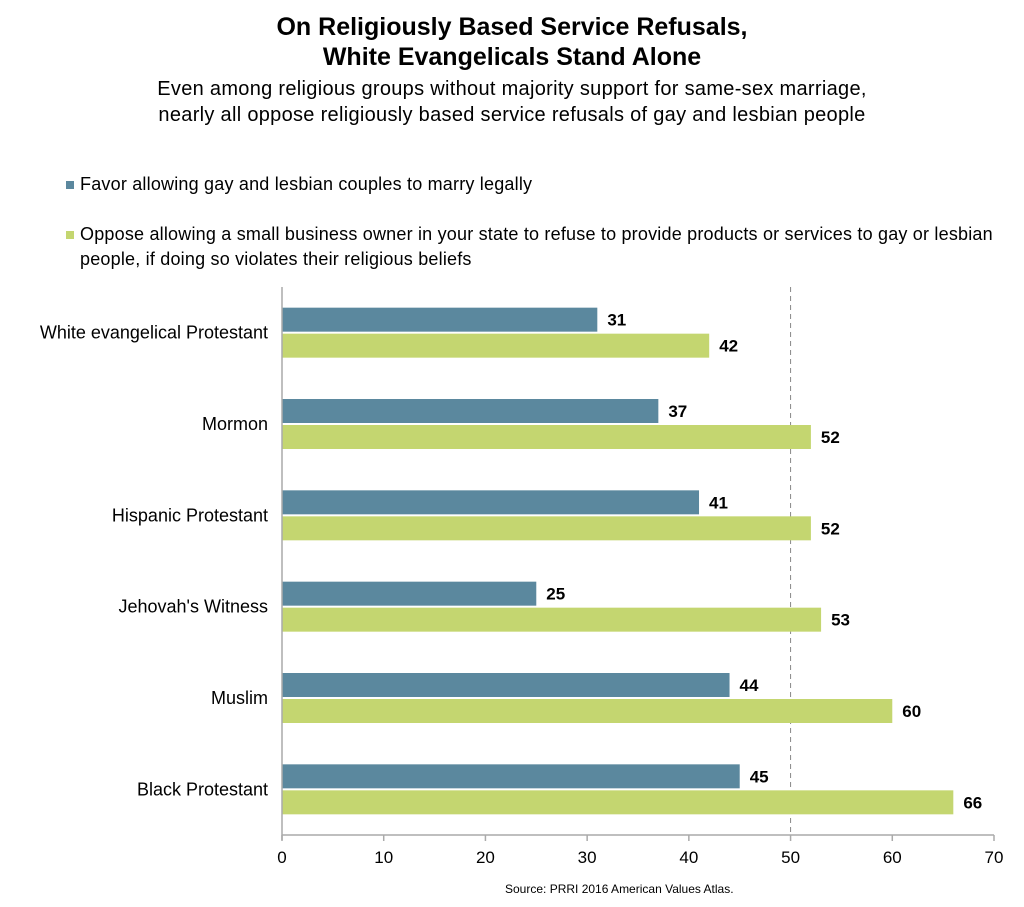 Image resolution: width=1024 pixels, height=907 pixels. I want to click on data-label: 66, so click(972, 802).